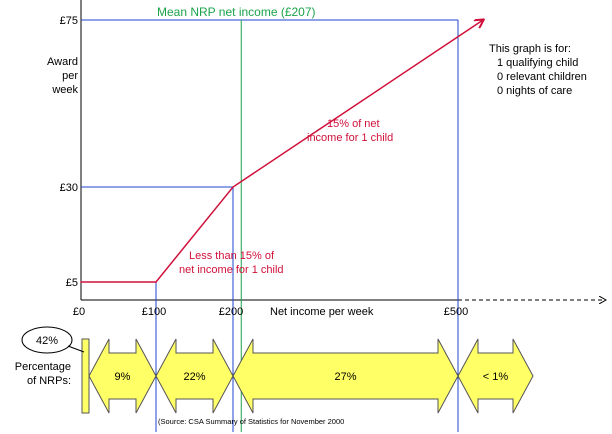  Describe the element at coordinates (62, 62) in the screenshot. I see `y-axis-label-line-0: Award` at that location.